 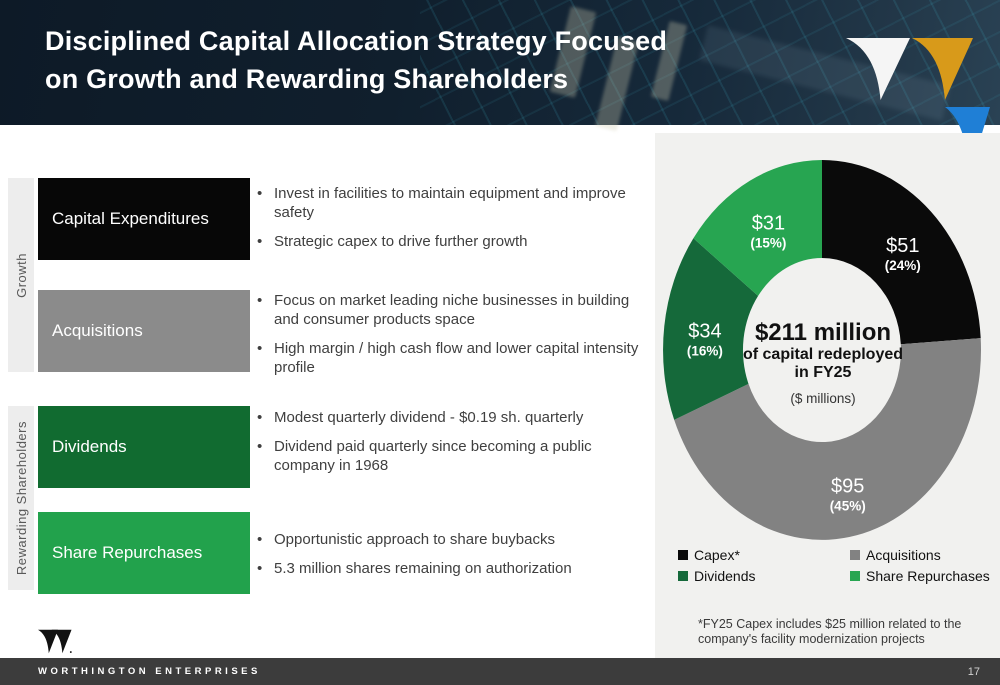 What do you see at coordinates (942, 69) in the screenshot?
I see `logo-mark-gold` at bounding box center [942, 69].